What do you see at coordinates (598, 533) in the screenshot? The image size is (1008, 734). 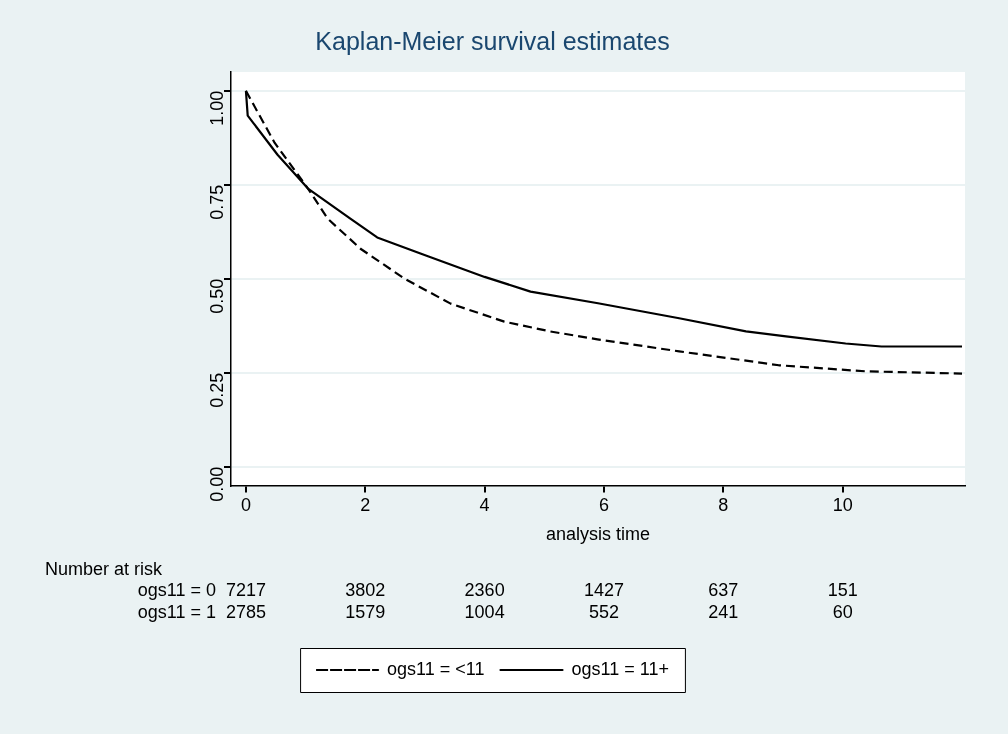 I see `x-axis-title: analysis time` at bounding box center [598, 533].